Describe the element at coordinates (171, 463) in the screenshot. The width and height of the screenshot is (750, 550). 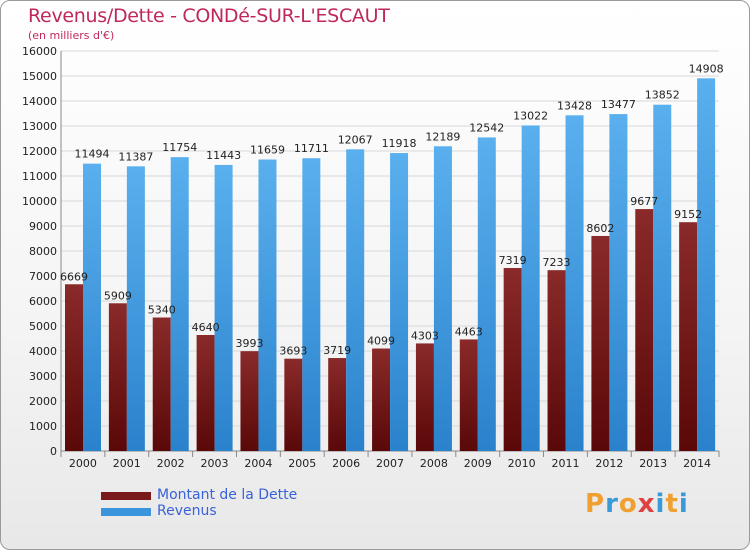
I see `x-tick-label: 2002` at that location.